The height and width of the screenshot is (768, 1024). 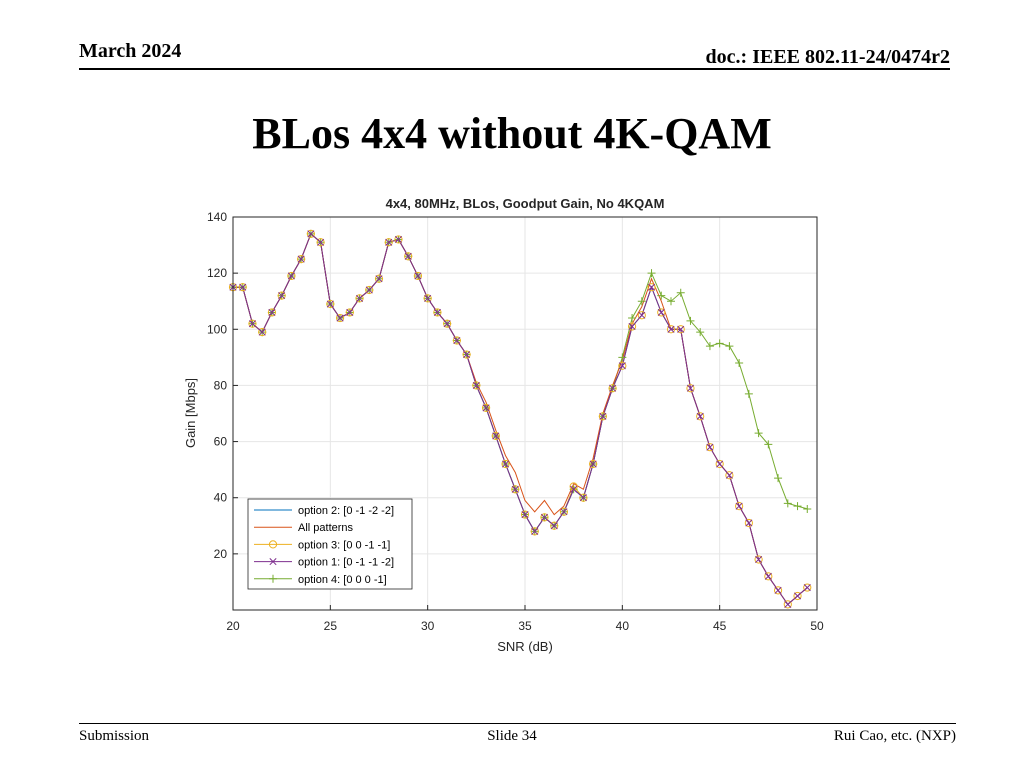 What do you see at coordinates (623, 626) in the screenshot?
I see `x-tick-label: 40` at bounding box center [623, 626].